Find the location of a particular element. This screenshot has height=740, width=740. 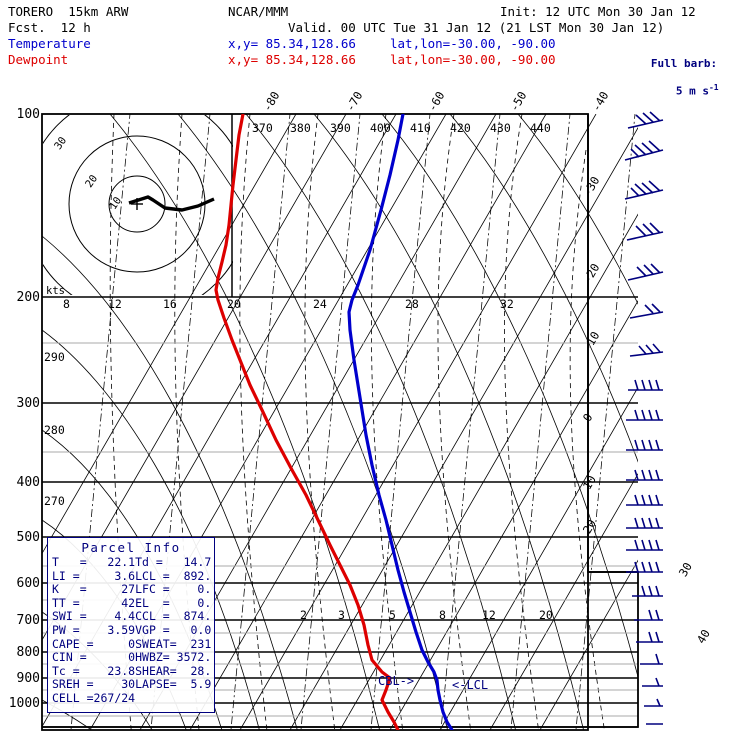

parcel-info-cell: PW = is located at coordinates (66, 629).